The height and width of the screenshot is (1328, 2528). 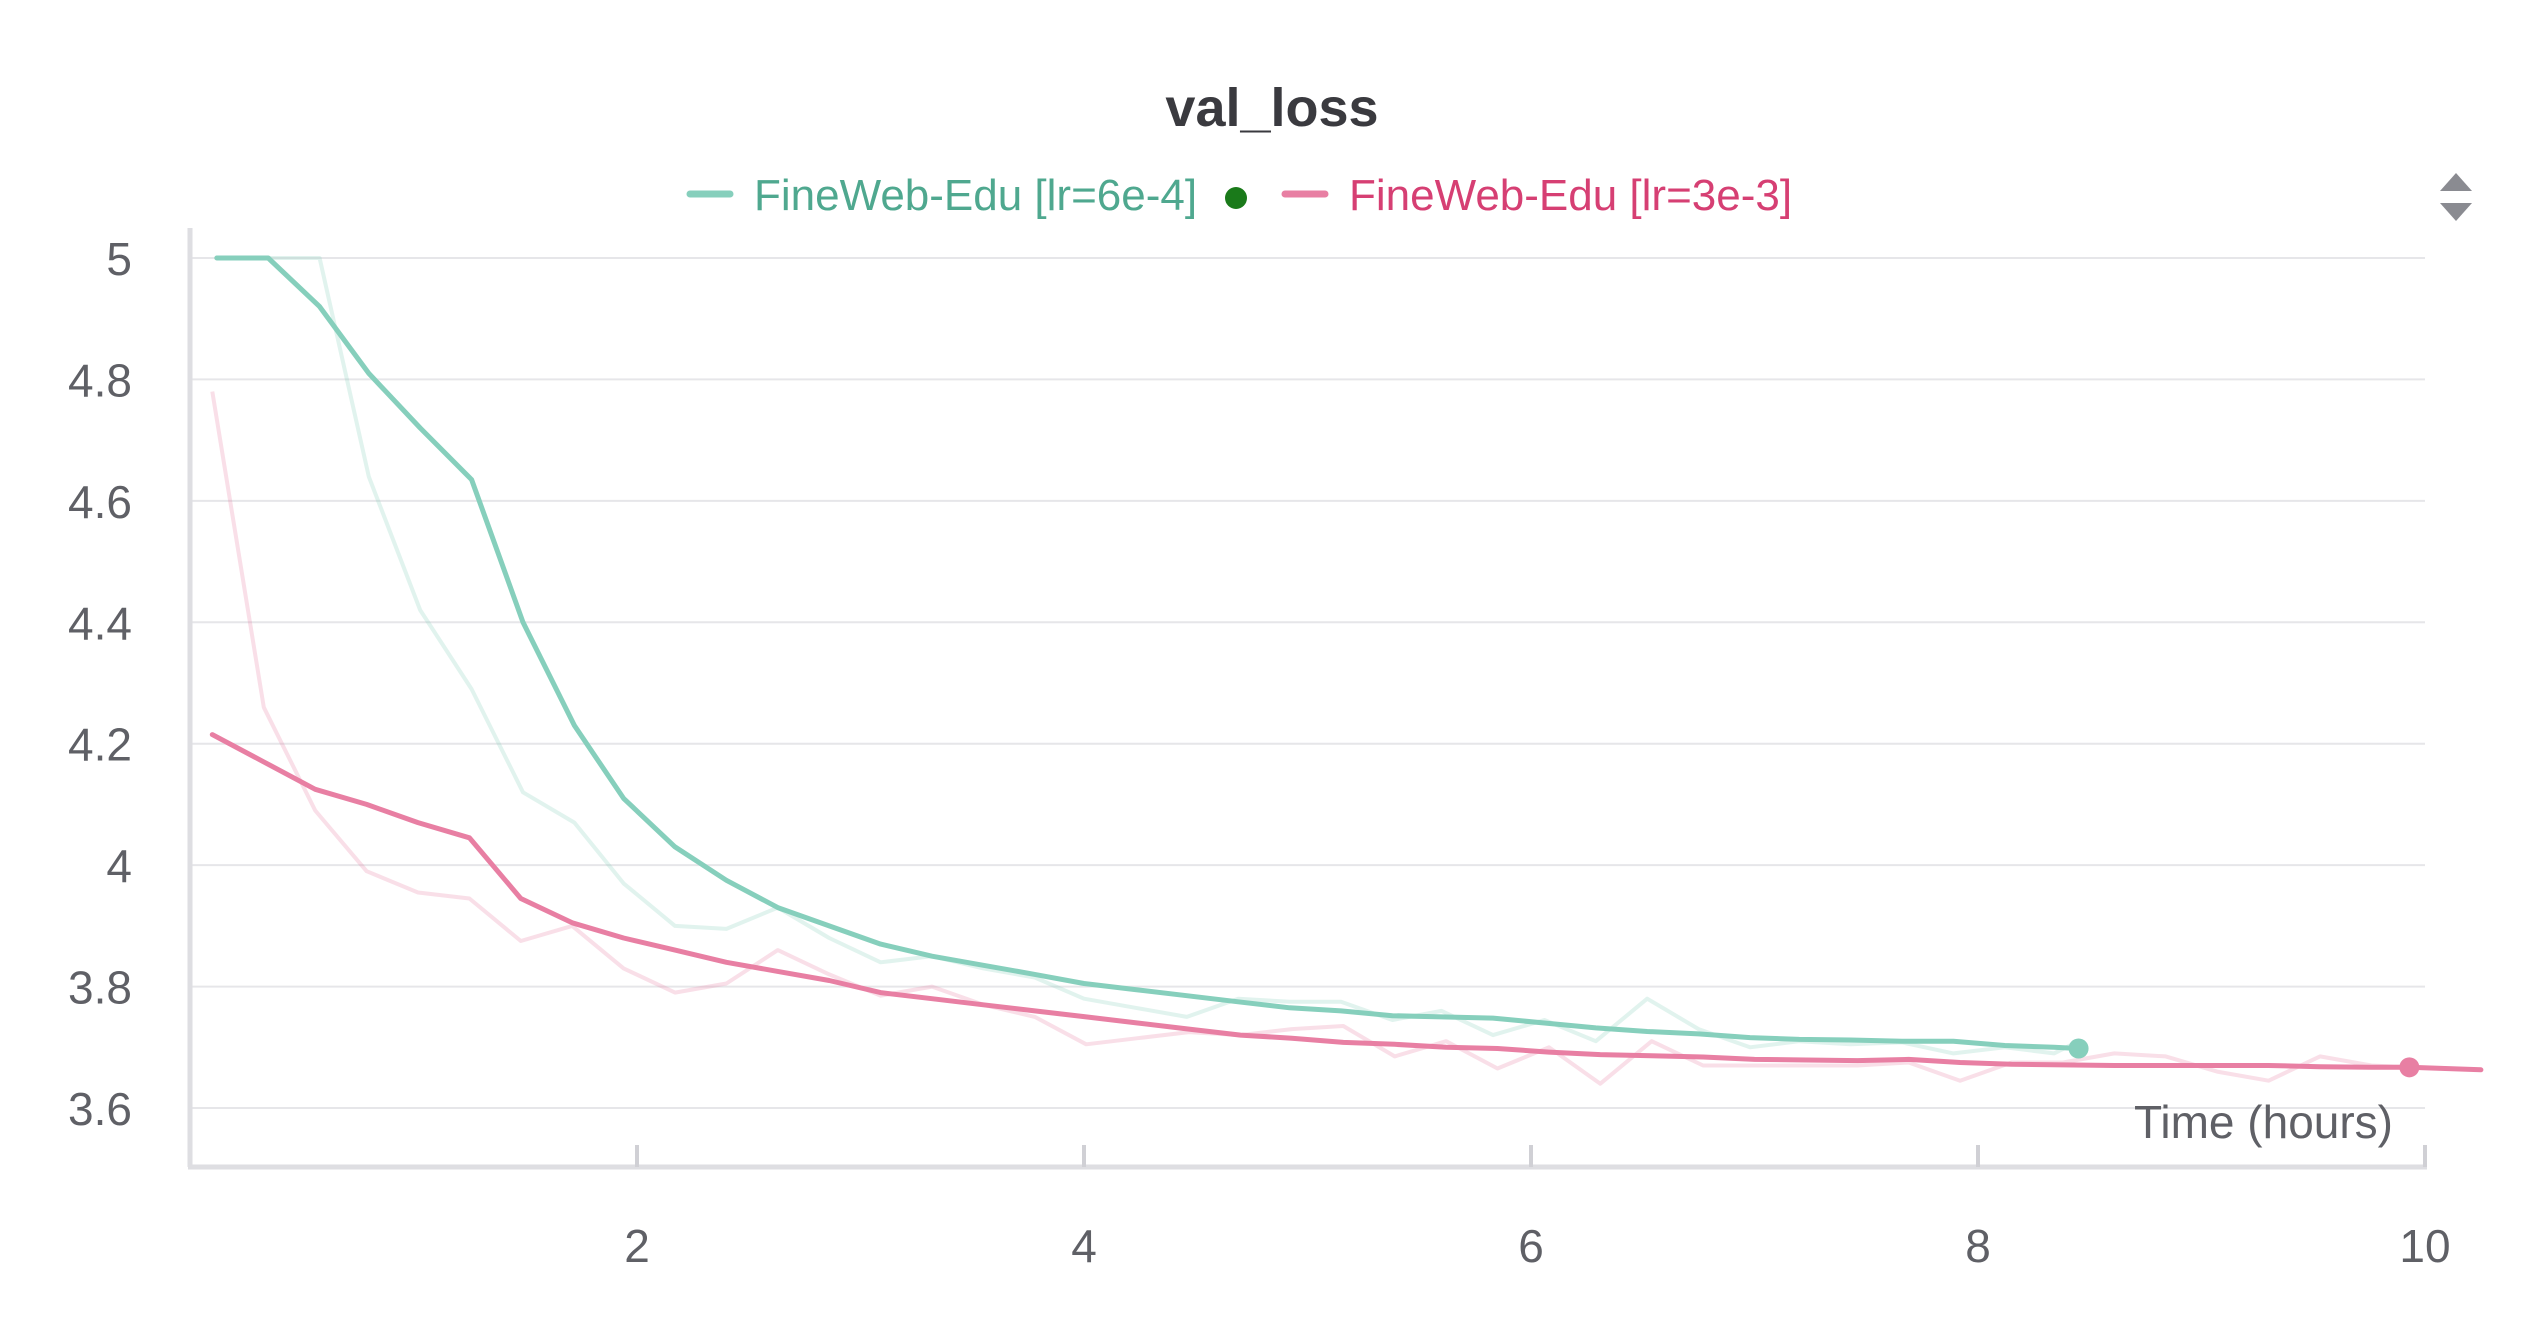 I want to click on y-tick-label: 5, so click(x=119, y=259).